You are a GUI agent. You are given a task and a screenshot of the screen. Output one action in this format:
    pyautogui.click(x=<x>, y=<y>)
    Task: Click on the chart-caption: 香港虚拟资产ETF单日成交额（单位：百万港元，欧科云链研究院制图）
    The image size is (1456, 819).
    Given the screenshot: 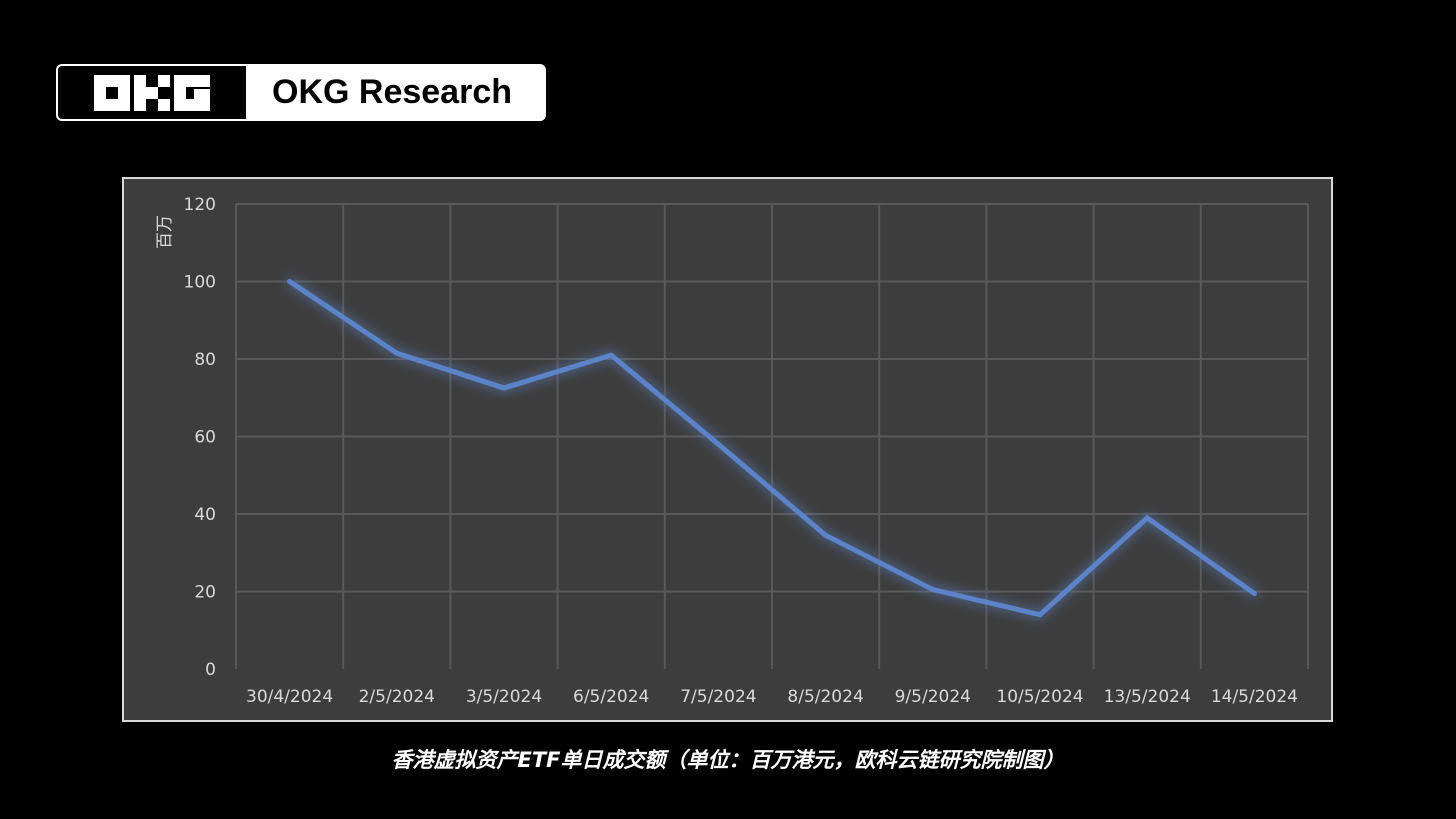 What is the action you would take?
    pyautogui.click(x=728, y=760)
    